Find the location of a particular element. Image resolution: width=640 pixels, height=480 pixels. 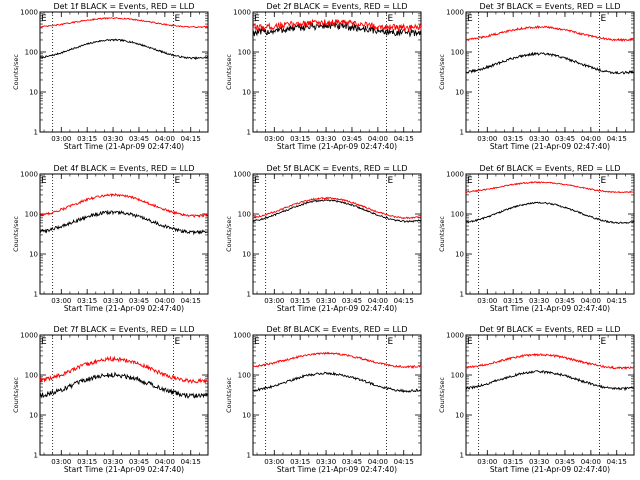

panel-title: Det 9f BLACK = Events, RED = LLD is located at coordinates (549, 329).